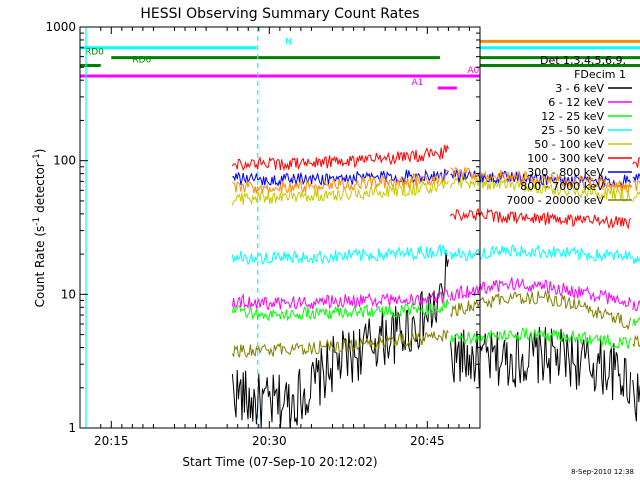  What do you see at coordinates (572, 130) in the screenshot?
I see `legend-entry-label: 25 - 50 keV` at bounding box center [572, 130].